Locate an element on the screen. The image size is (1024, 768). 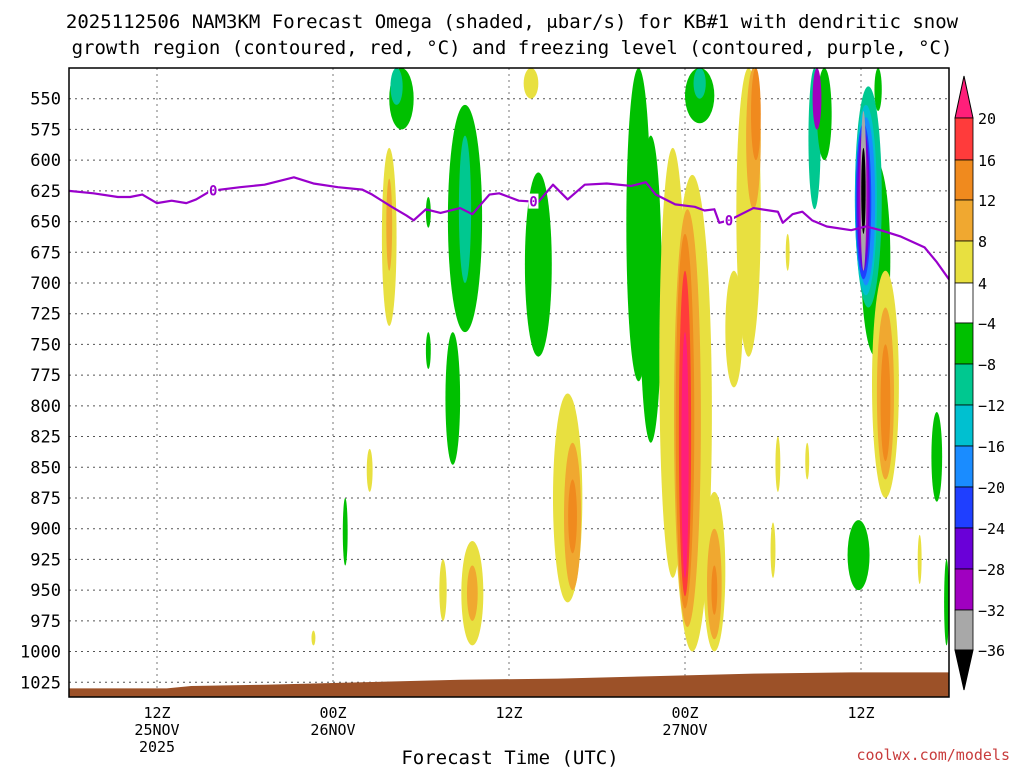
colorbar: 20 16 12 8 4 −4 −8 −12 −16 −20 −24 −28 −32 −36 is located at coordinates (979, 383).